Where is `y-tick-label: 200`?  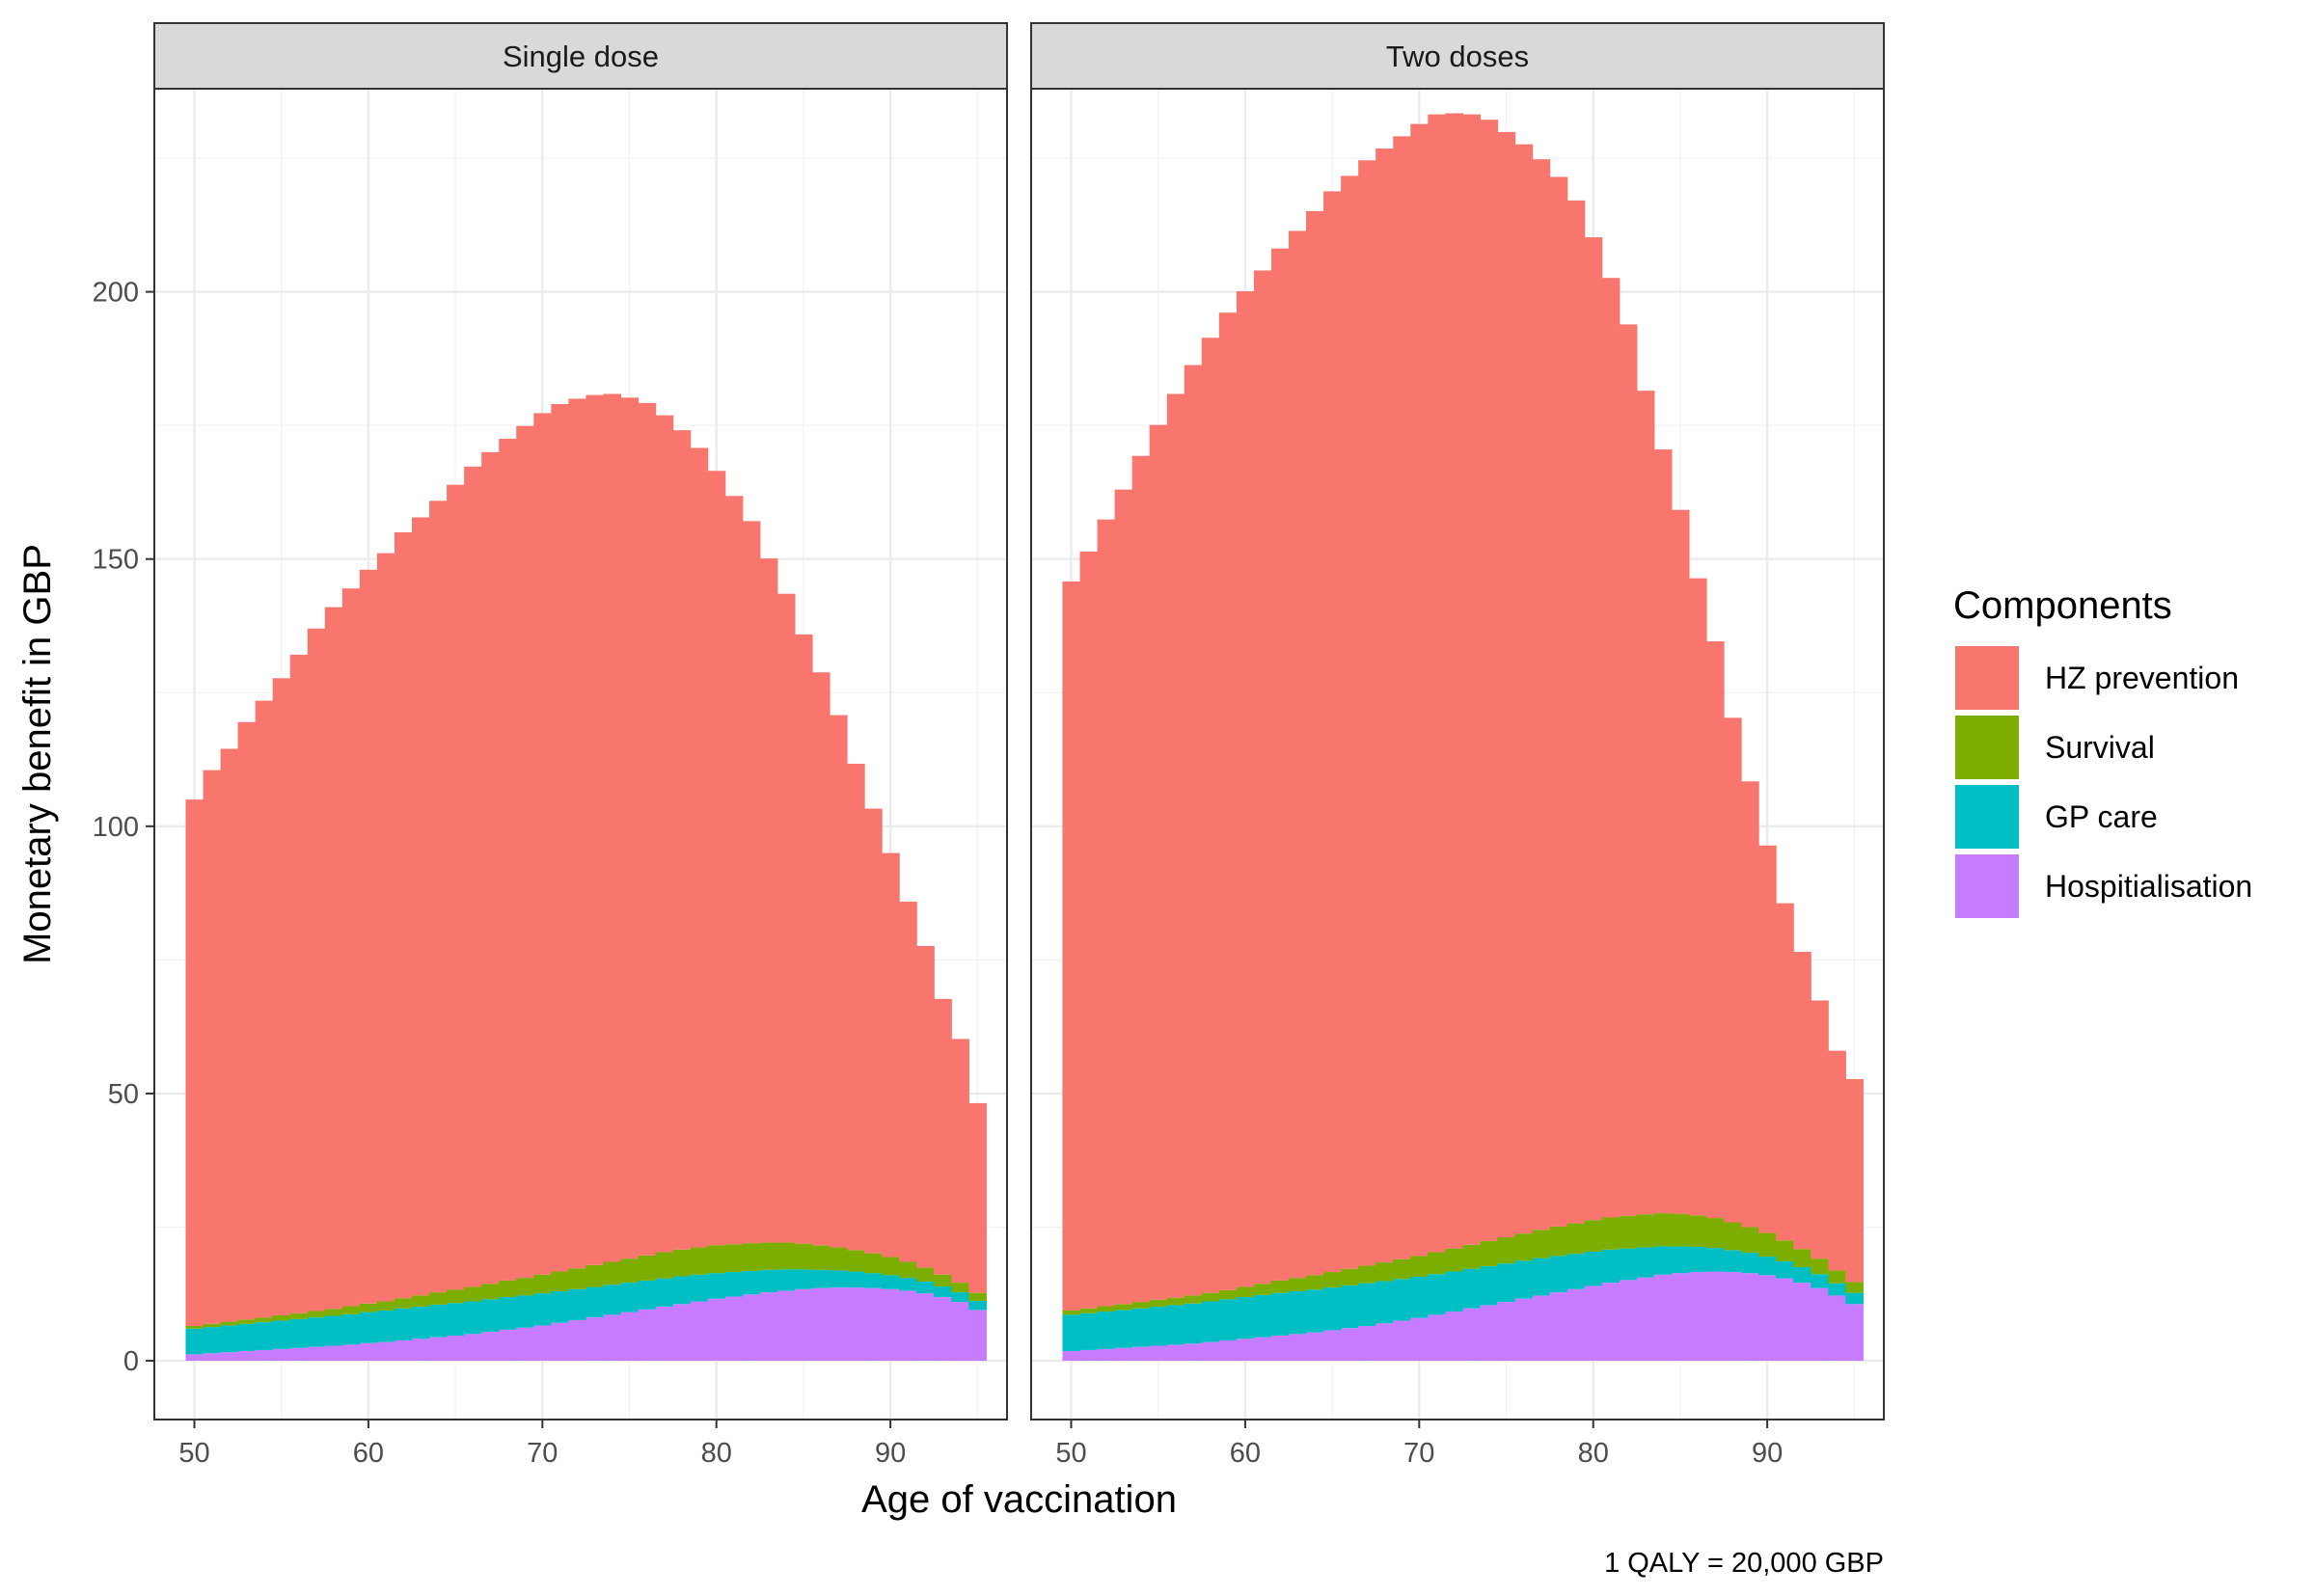
y-tick-label: 200 is located at coordinates (116, 294).